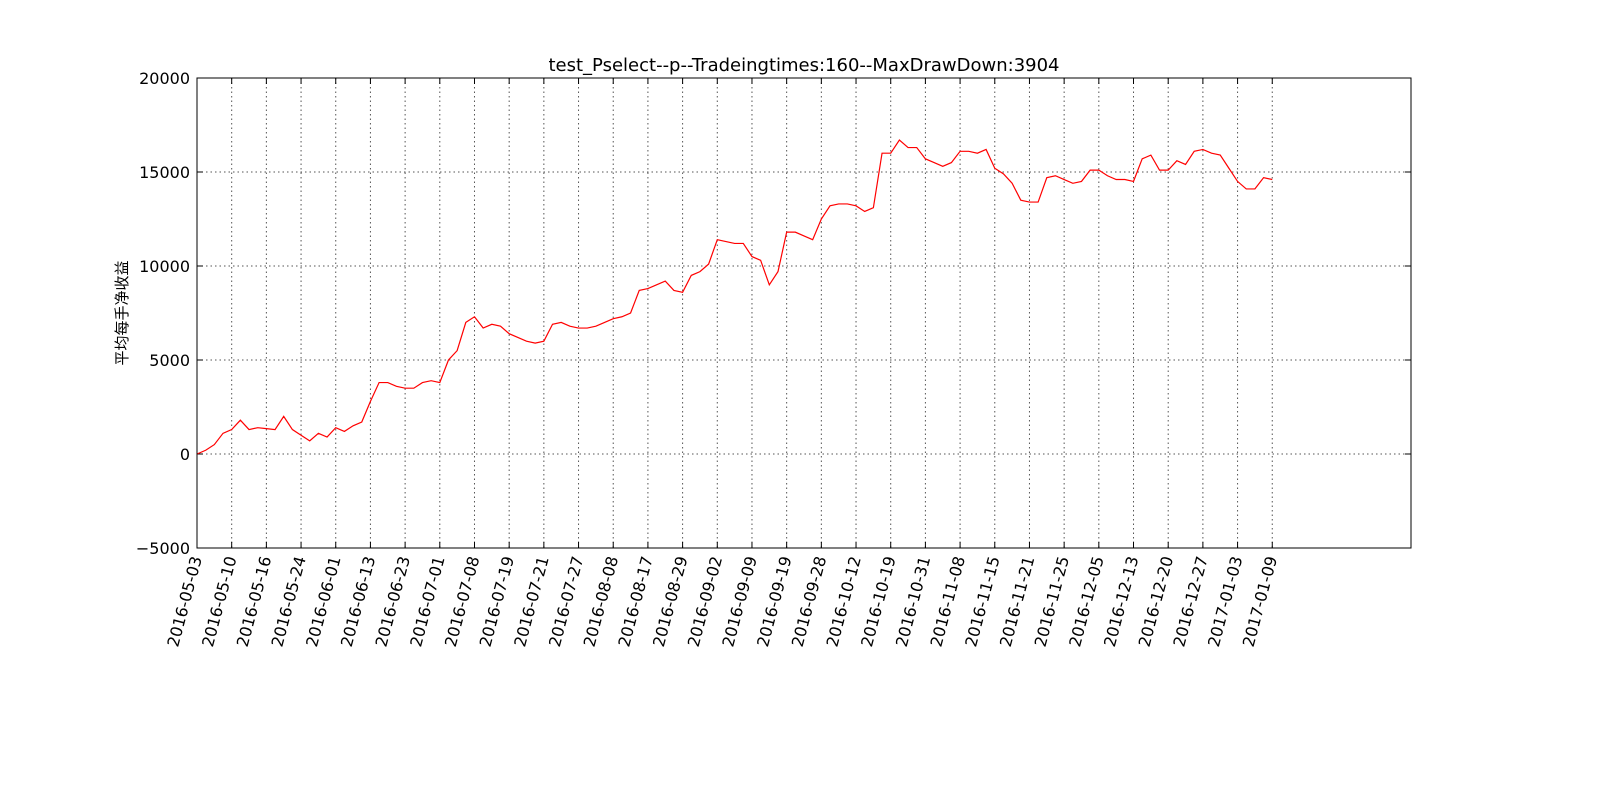 This screenshot has width=1600, height=800. What do you see at coordinates (1260, 601) in the screenshot?
I see `x-tick-label: 2017-01-09` at bounding box center [1260, 601].